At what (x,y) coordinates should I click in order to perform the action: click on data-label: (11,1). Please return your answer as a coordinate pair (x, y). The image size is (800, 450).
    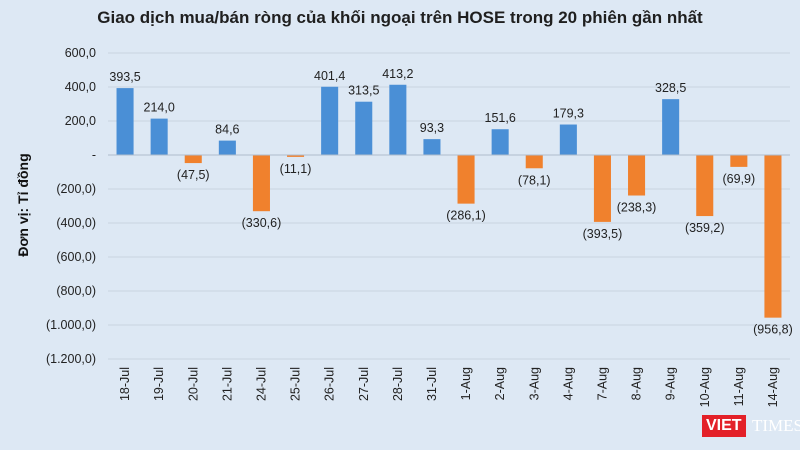
    Looking at the image, I should click on (296, 169).